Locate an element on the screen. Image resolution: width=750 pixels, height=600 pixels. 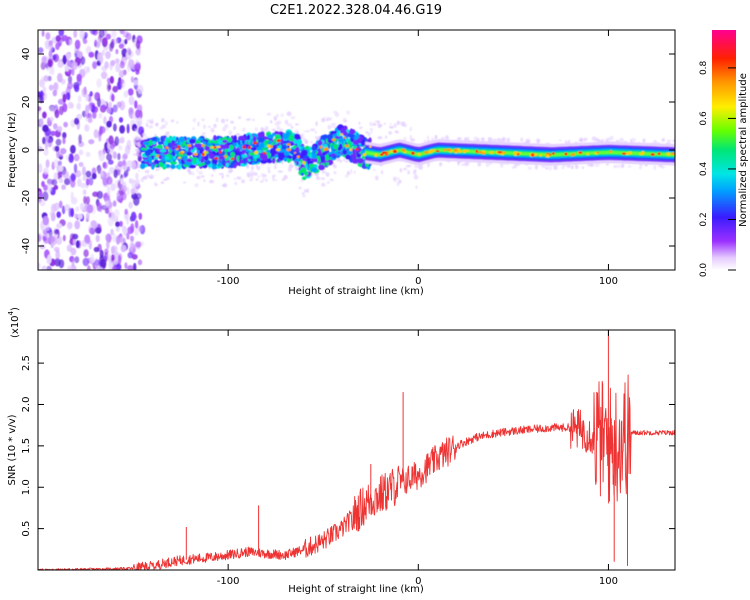
snr-xlabel: Height of straight line (km) is located at coordinates (356, 589).